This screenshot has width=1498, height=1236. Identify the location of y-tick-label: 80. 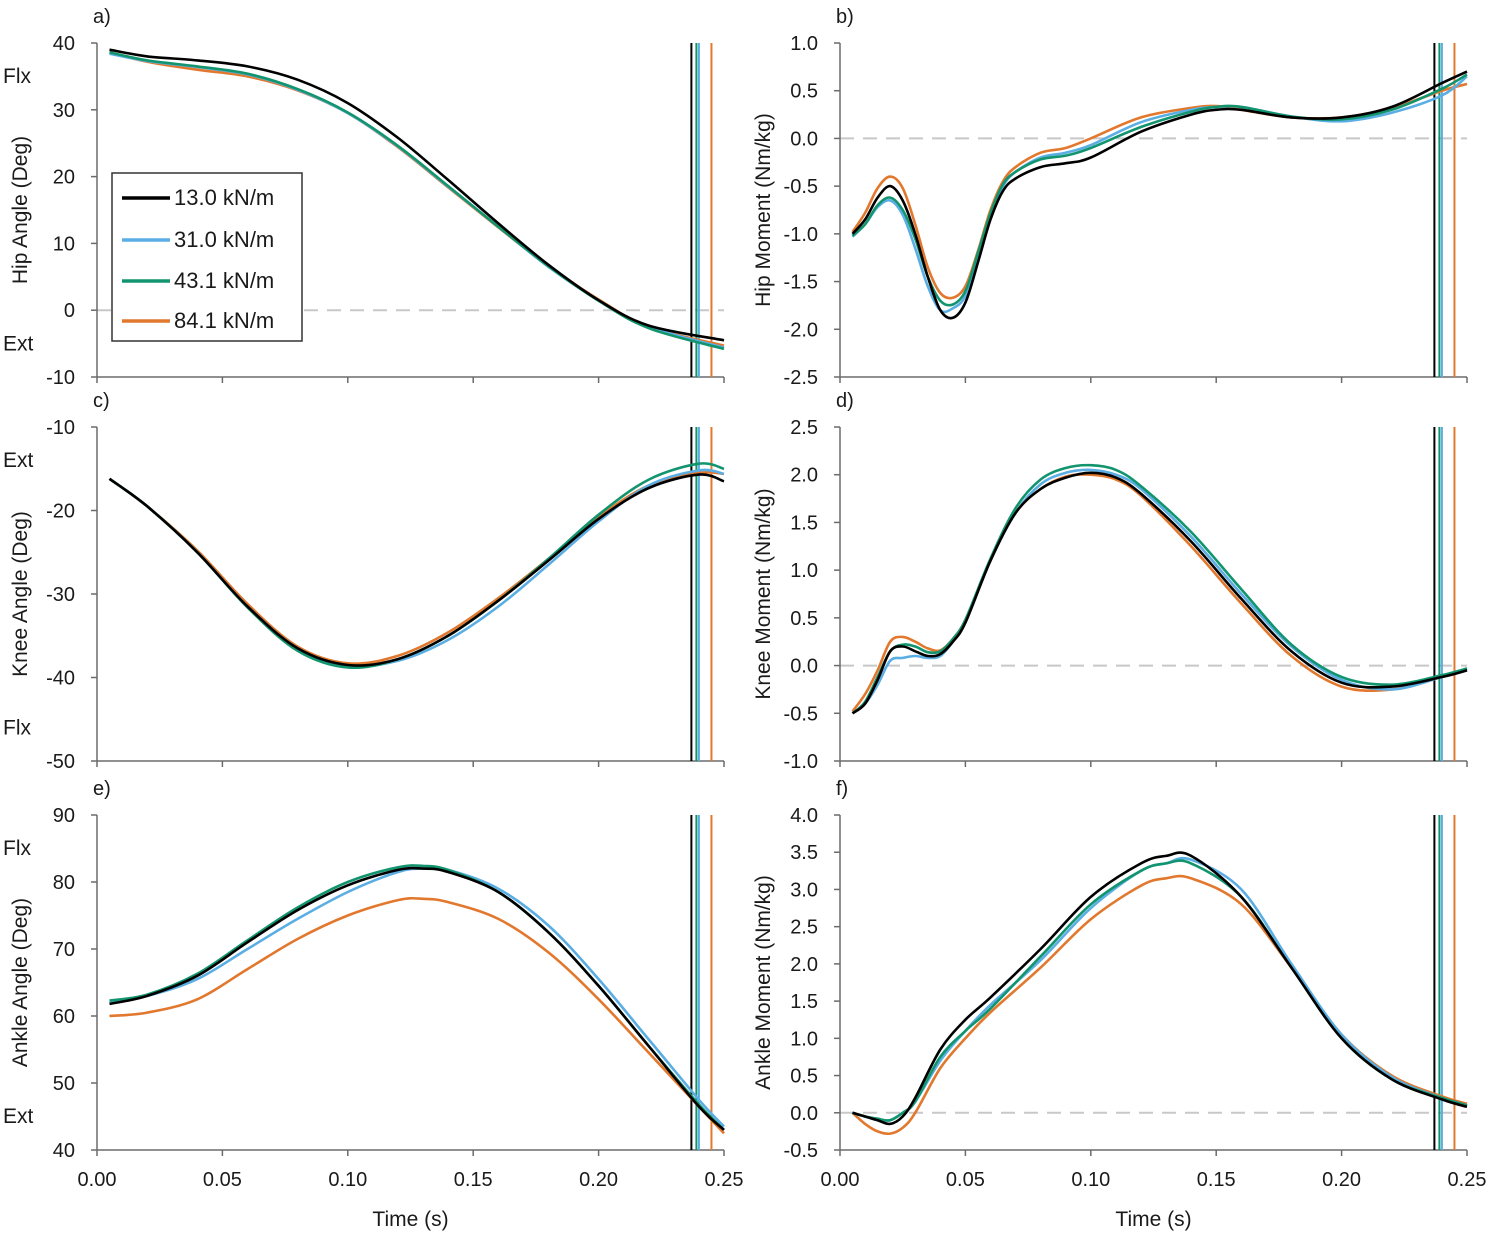
(64, 883).